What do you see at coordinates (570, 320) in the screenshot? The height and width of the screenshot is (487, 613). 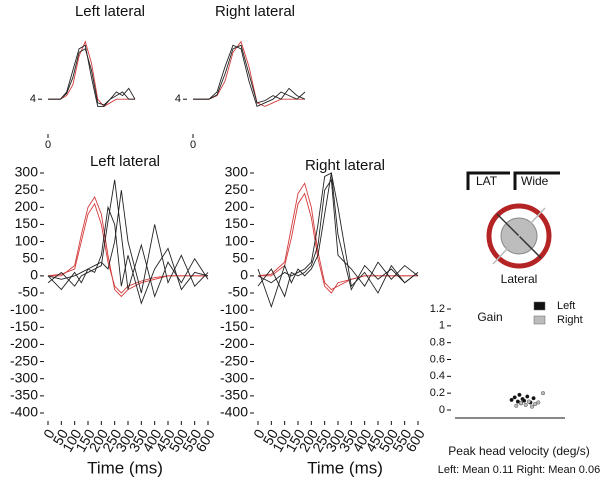 I see `legend-label: Right` at bounding box center [570, 320].